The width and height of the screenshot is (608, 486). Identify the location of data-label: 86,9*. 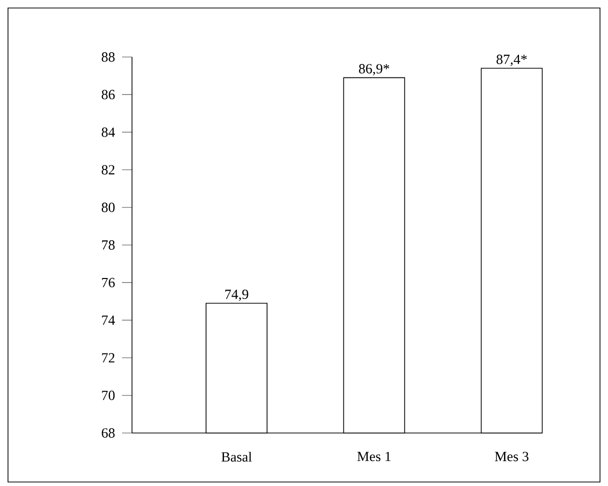
(374, 70).